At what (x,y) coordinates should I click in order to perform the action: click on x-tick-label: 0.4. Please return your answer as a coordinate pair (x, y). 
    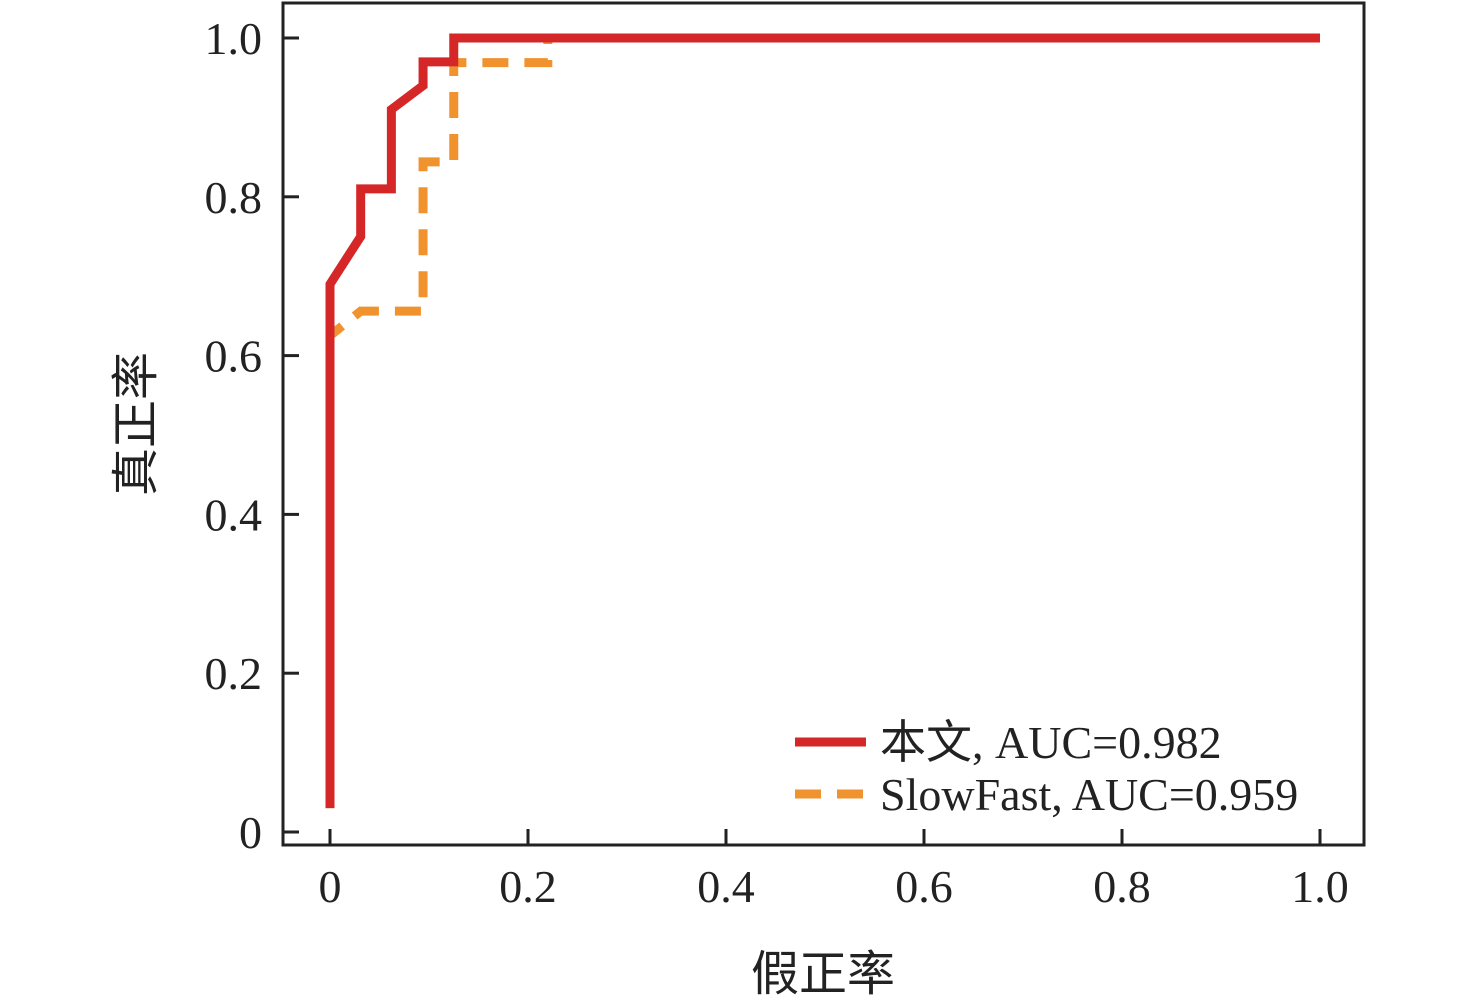
    Looking at the image, I should click on (726, 886).